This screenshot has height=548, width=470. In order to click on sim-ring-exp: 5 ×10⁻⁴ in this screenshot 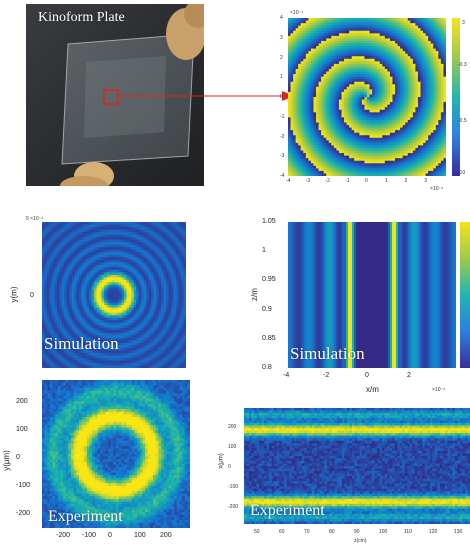, I will do `click(35, 219)`.